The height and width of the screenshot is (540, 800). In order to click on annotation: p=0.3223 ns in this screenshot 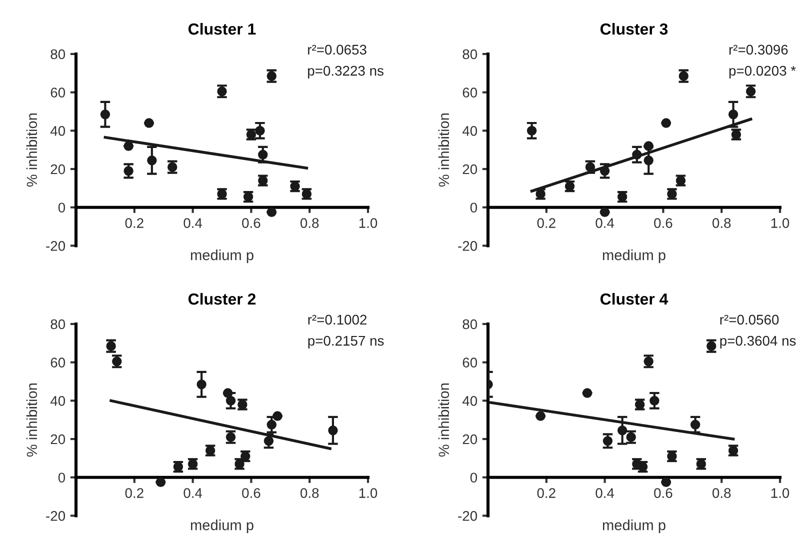, I will do `click(346, 72)`.